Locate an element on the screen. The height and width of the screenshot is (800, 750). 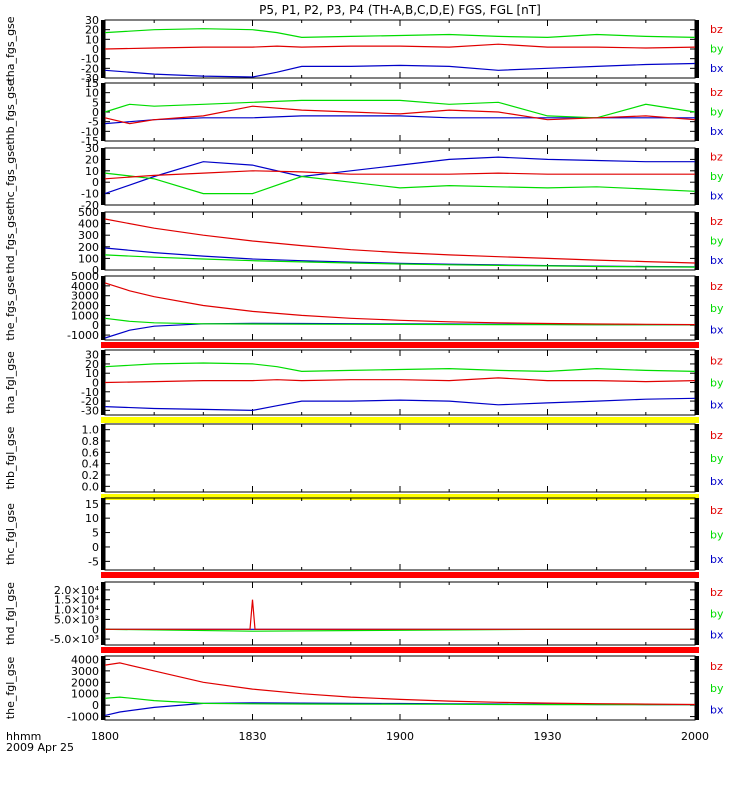
y-tick-label: 0.2 is located at coordinates (91, 475).